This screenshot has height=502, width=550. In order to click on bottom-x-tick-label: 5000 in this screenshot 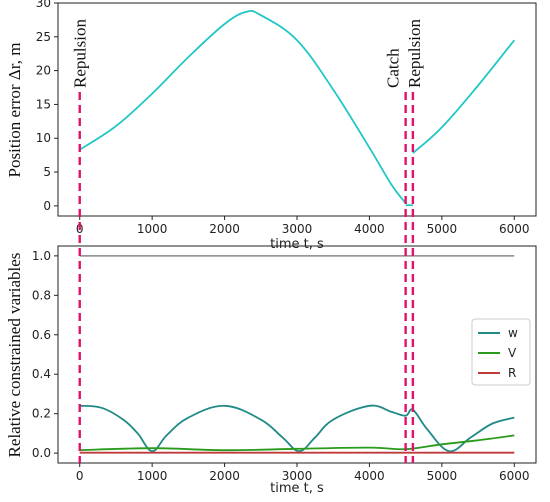, I will do `click(442, 476)`.